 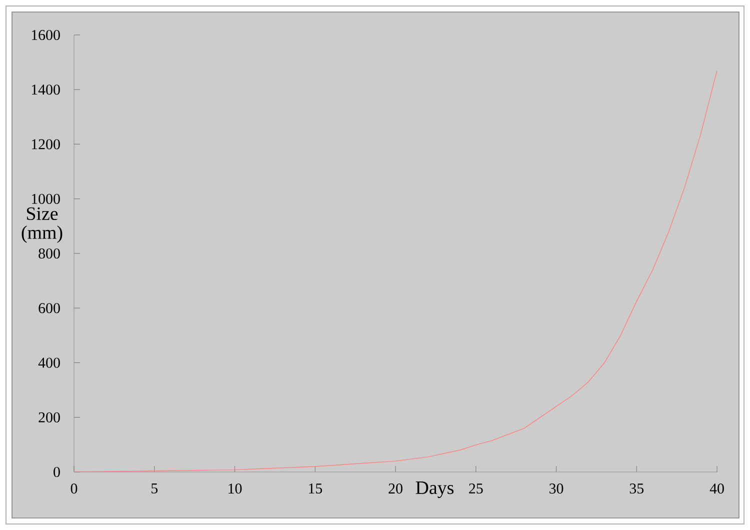 I want to click on x-tick-label: 40, so click(x=717, y=489).